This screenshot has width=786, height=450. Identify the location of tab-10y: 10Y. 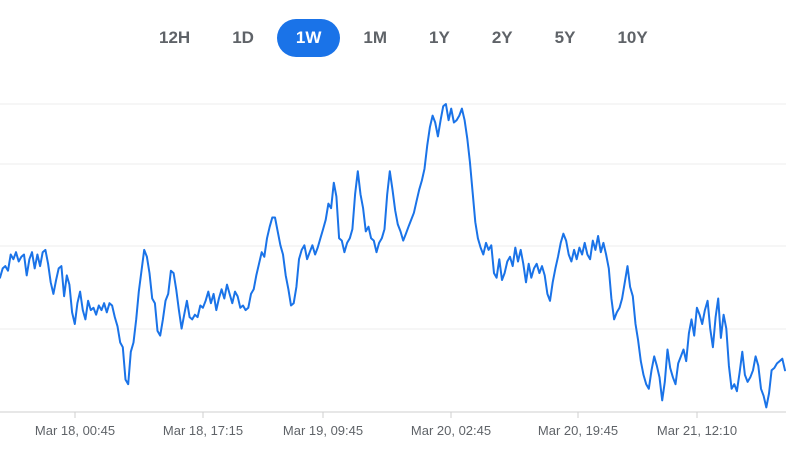
(632, 37).